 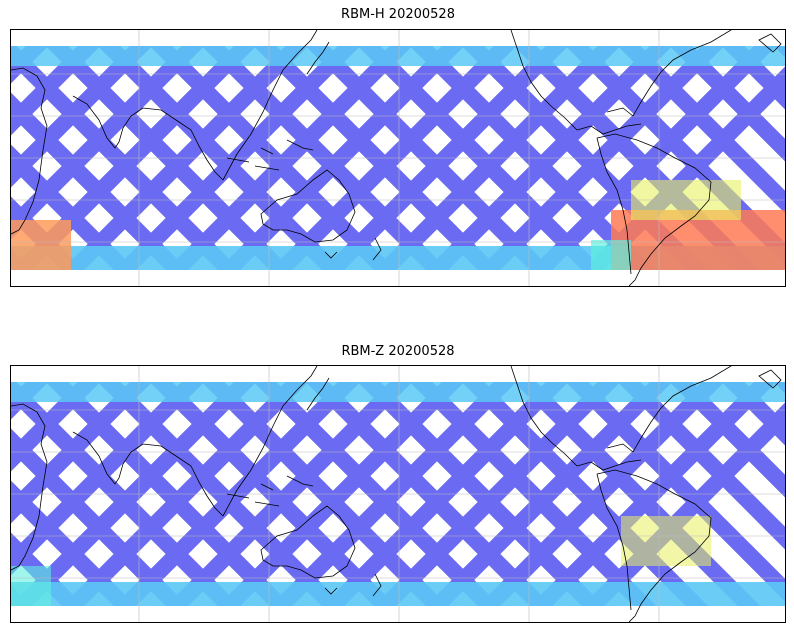 What do you see at coordinates (398, 14) in the screenshot?
I see `top-map-title: RBM-H 20200528` at bounding box center [398, 14].